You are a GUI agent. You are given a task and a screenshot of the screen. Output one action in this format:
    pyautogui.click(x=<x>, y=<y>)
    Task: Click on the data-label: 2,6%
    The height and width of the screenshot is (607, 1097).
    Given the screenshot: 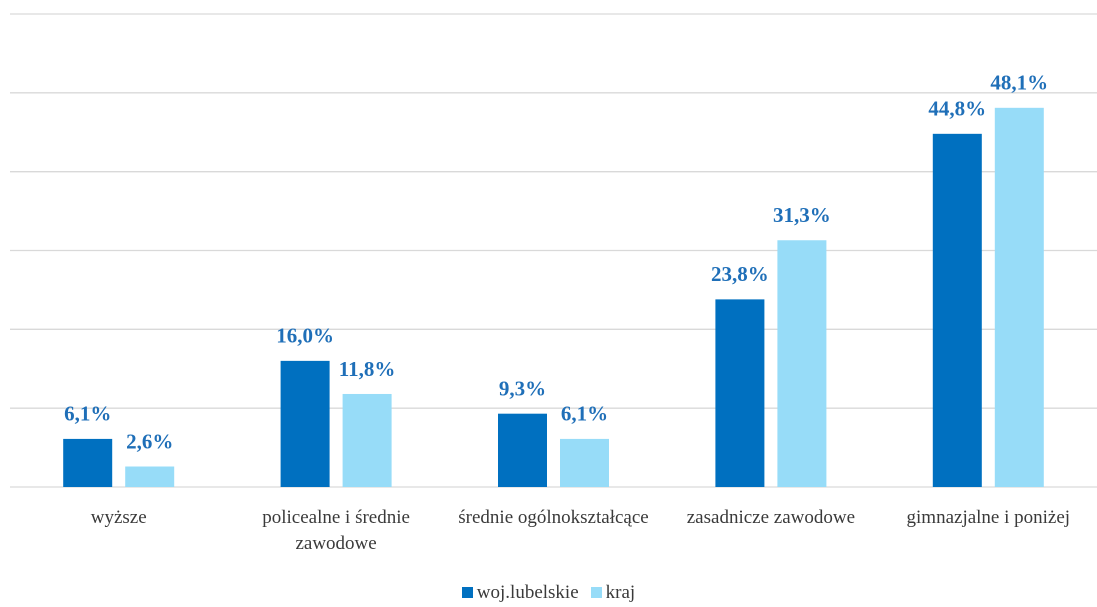 What is the action you would take?
    pyautogui.click(x=149, y=441)
    